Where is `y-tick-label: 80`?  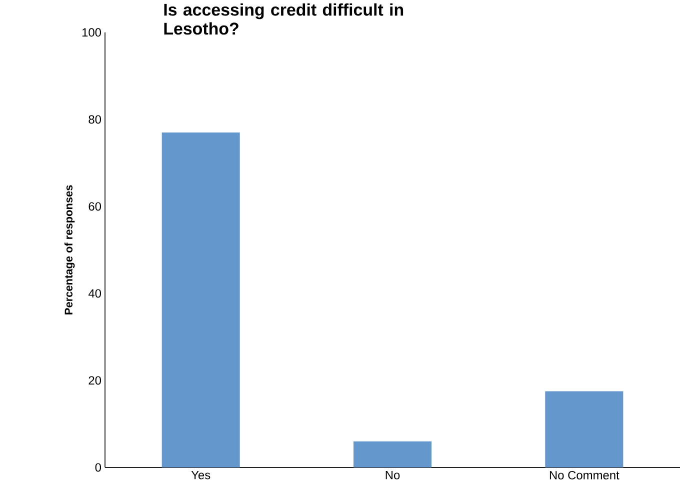
y-tick-label: 80 is located at coordinates (95, 119).